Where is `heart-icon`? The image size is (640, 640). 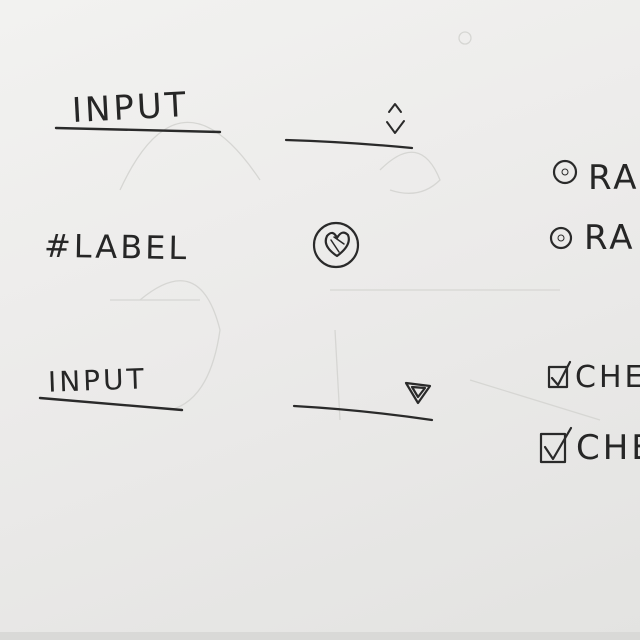
heart-icon is located at coordinates (337, 244).